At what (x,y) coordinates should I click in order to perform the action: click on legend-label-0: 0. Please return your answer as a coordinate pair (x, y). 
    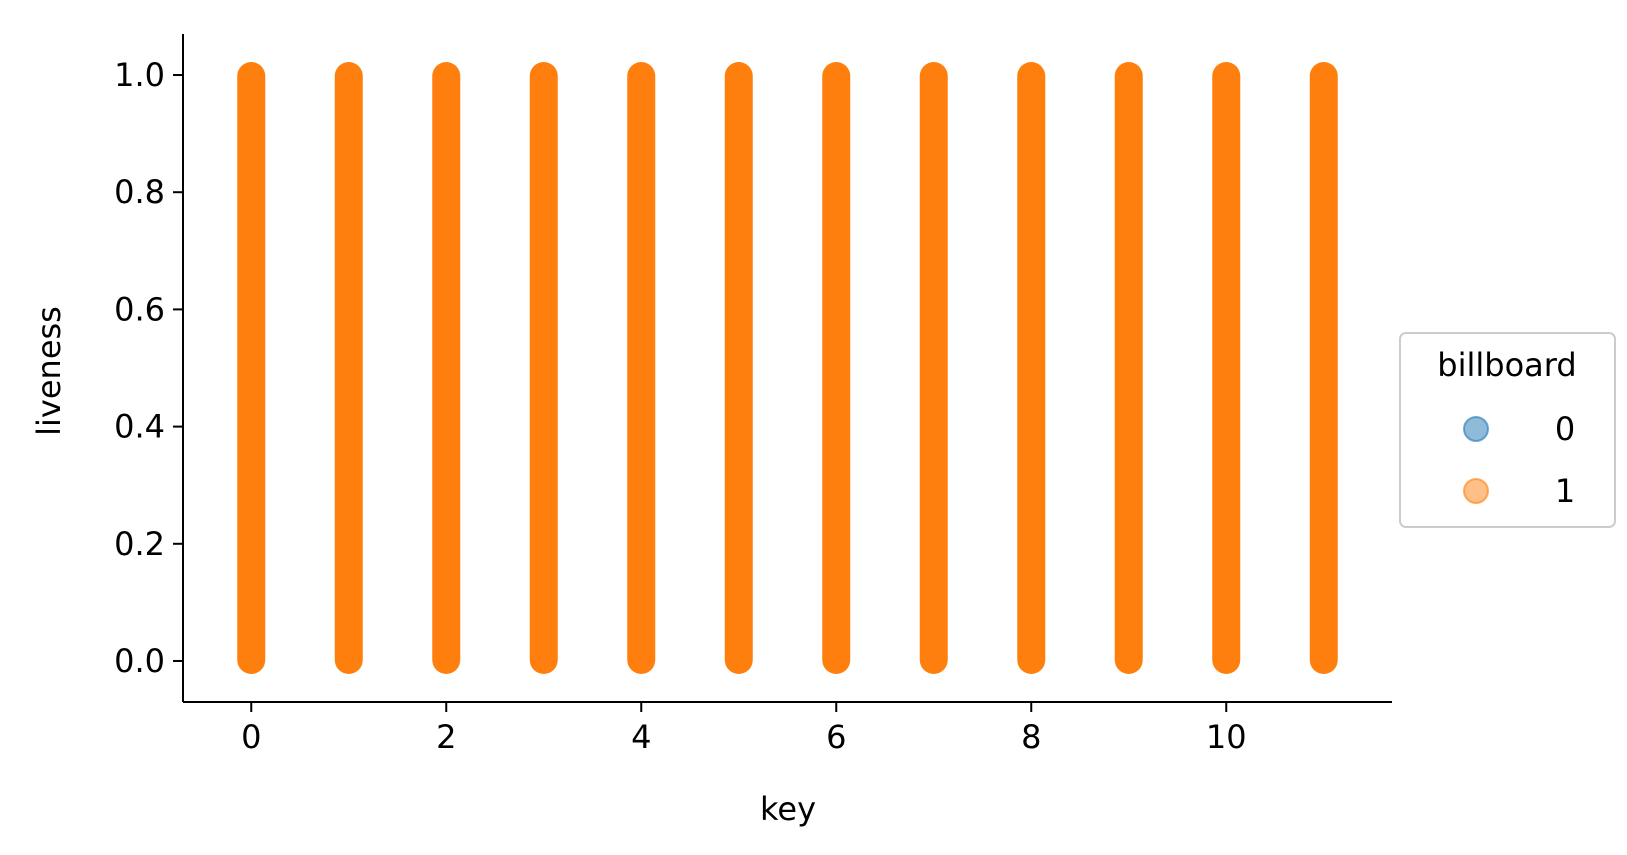
    Looking at the image, I should click on (1565, 429).